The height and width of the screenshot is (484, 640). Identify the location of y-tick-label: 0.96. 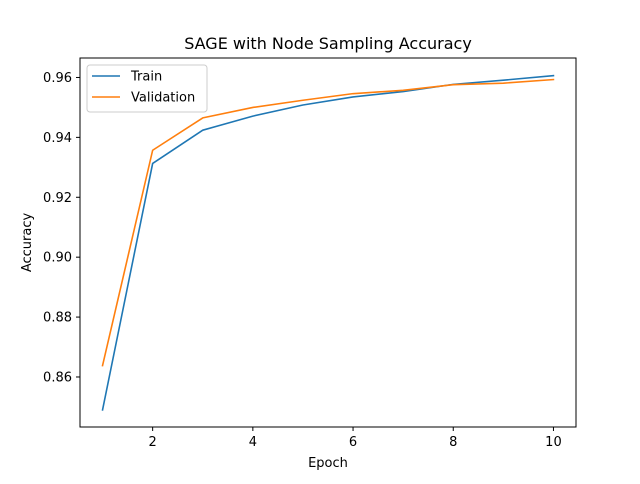
(57, 78).